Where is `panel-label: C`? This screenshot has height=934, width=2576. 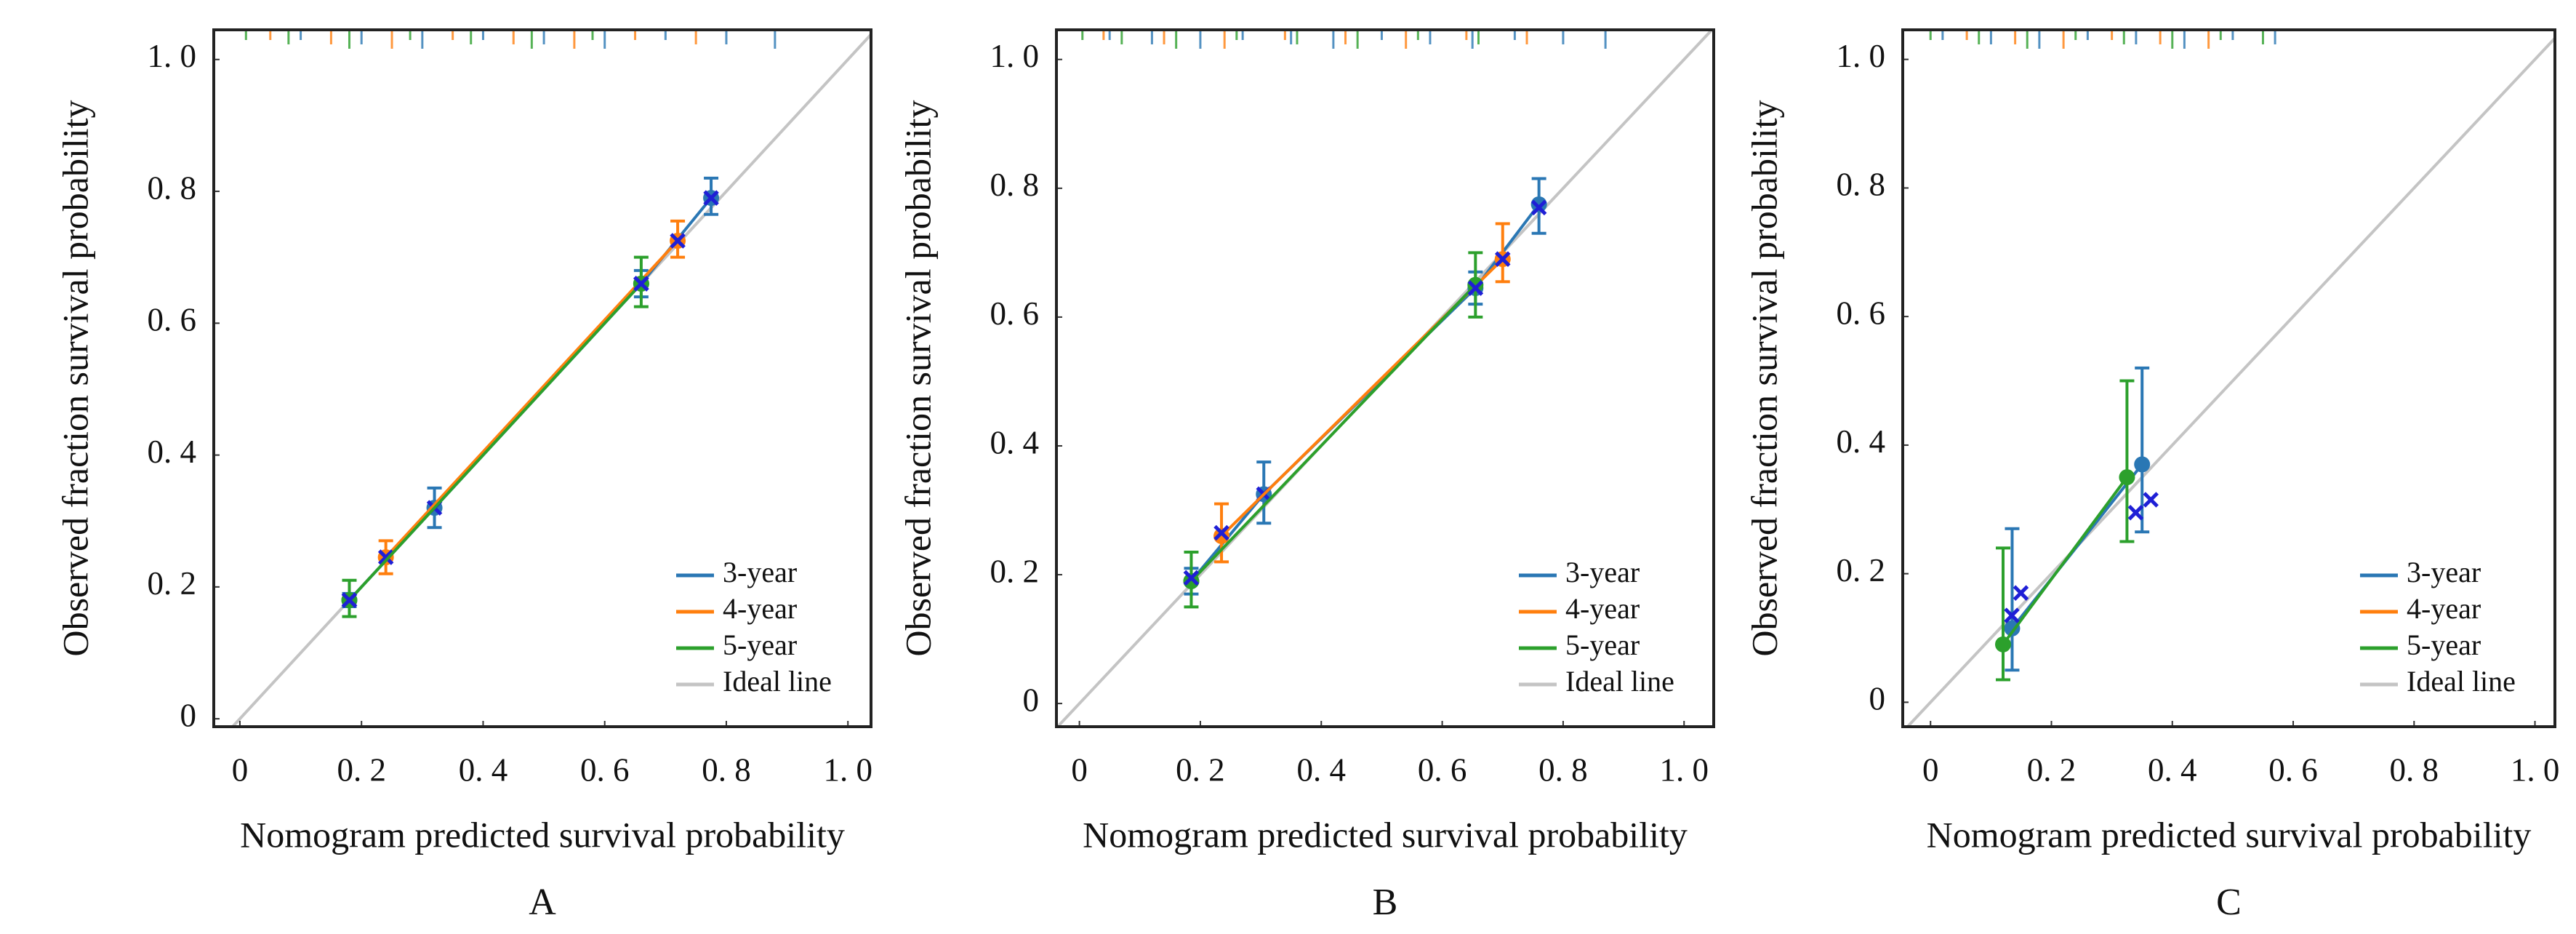
panel-label: C is located at coordinates (2229, 902).